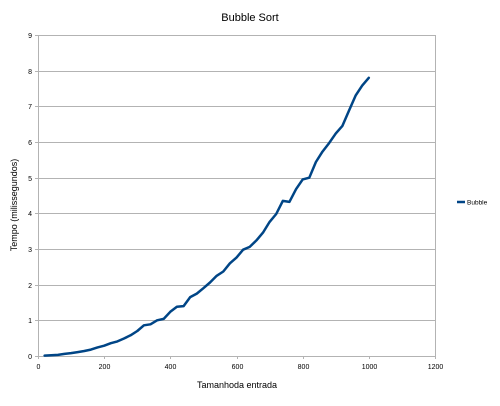  What do you see at coordinates (14, 205) in the screenshot?
I see `y-axis-label: Tempo (milissegundos)` at bounding box center [14, 205].